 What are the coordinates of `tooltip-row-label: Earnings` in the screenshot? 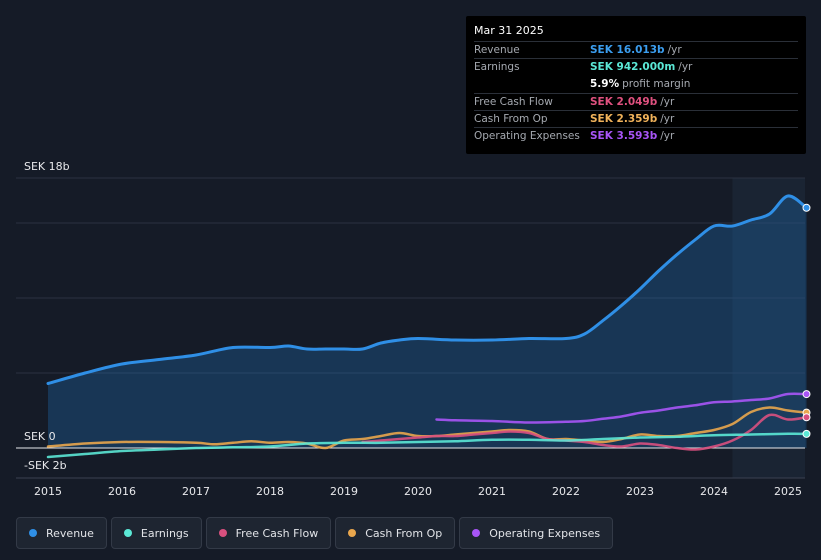 It's located at (497, 67).